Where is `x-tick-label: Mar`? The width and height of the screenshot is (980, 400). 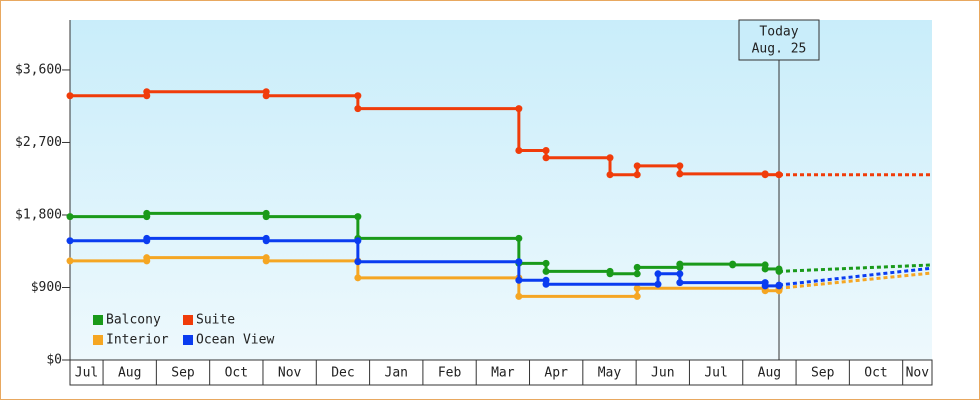
x-tick-label: Mar is located at coordinates (503, 373).